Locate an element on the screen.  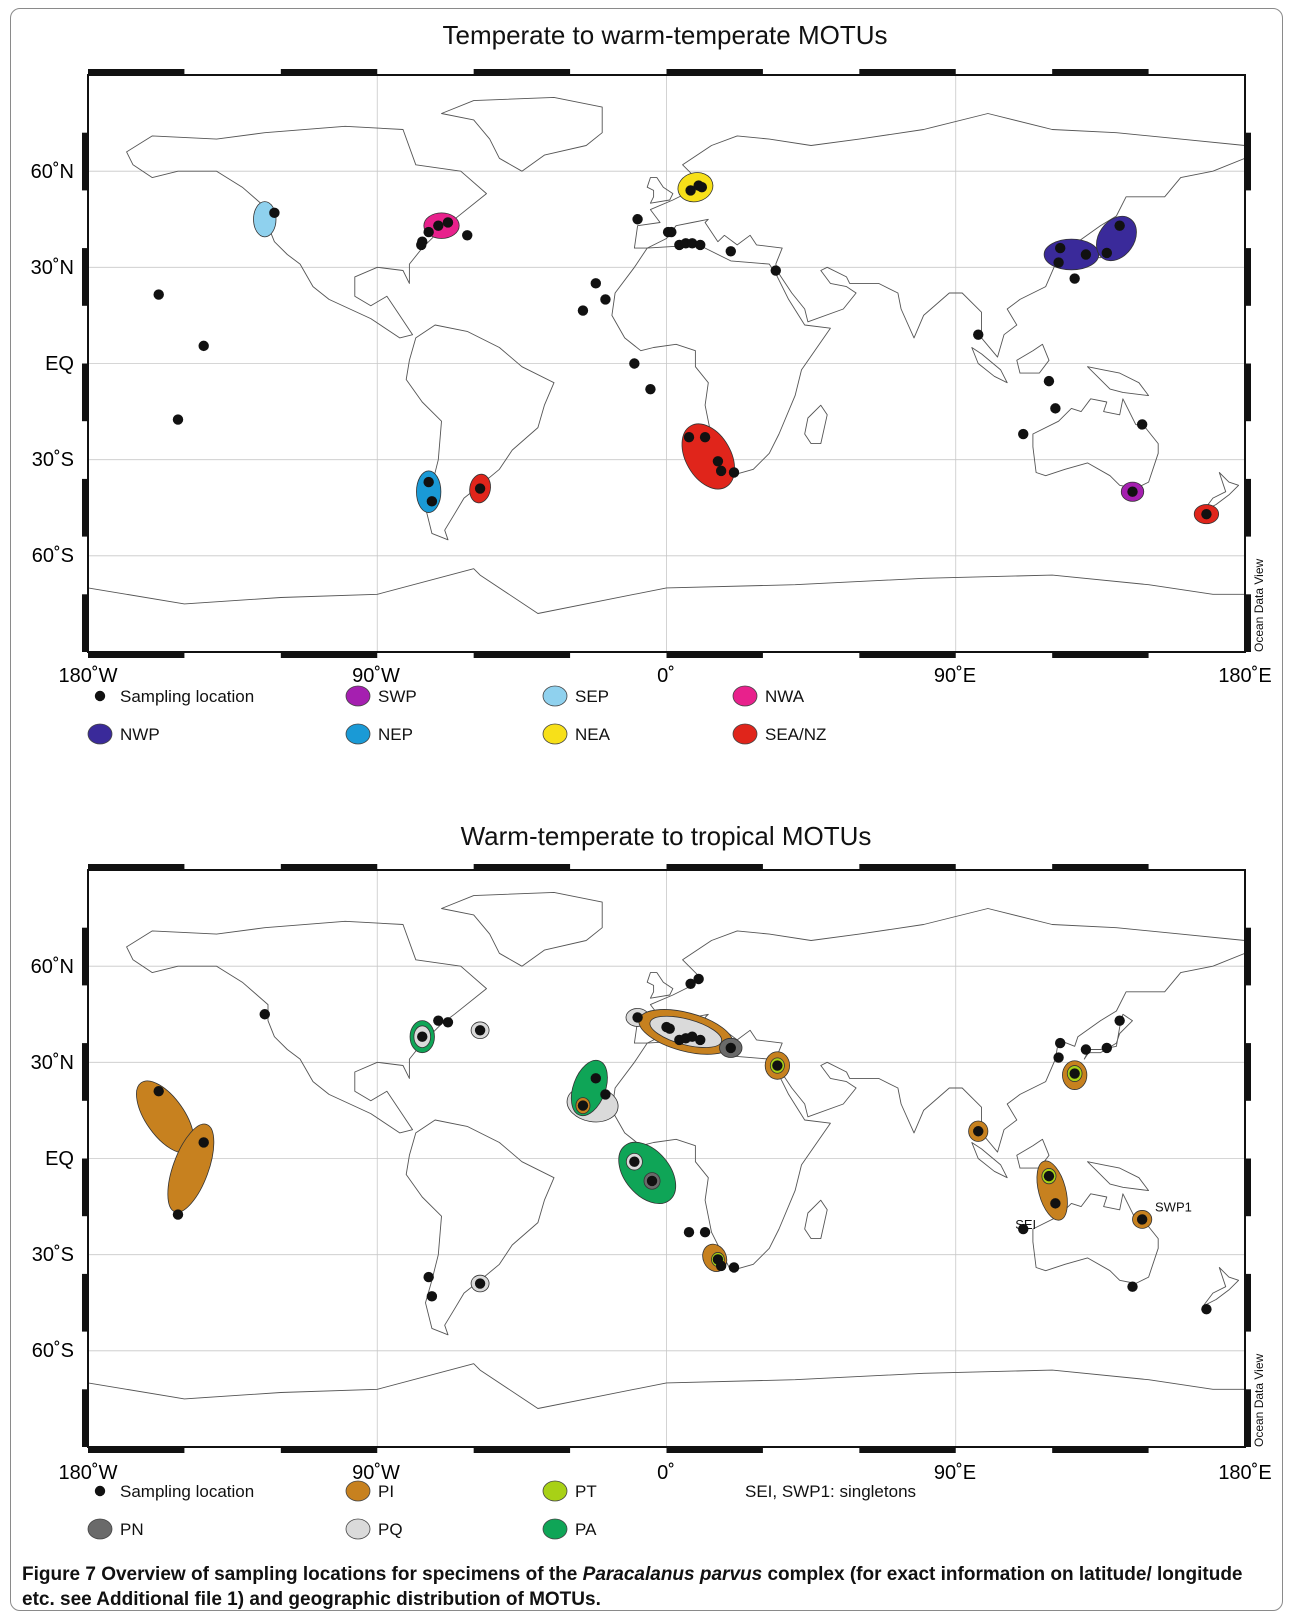
caption-label: Figure 7 is located at coordinates (59, 1574).